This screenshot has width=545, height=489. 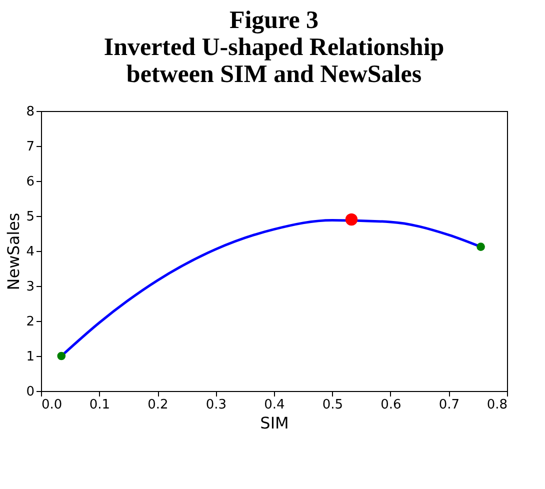 I want to click on x-tick-label: 0.4, so click(x=274, y=405).